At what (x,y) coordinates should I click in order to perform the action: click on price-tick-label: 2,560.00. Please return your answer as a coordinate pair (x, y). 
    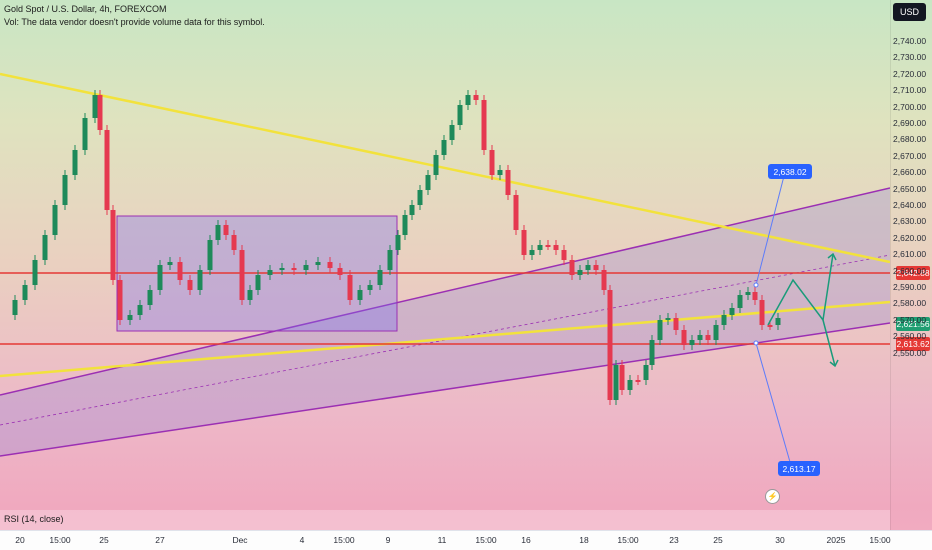
    Looking at the image, I should click on (910, 336).